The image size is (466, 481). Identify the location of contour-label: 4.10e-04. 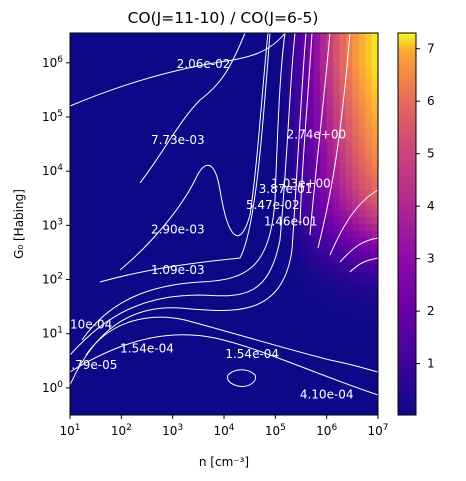
(327, 395).